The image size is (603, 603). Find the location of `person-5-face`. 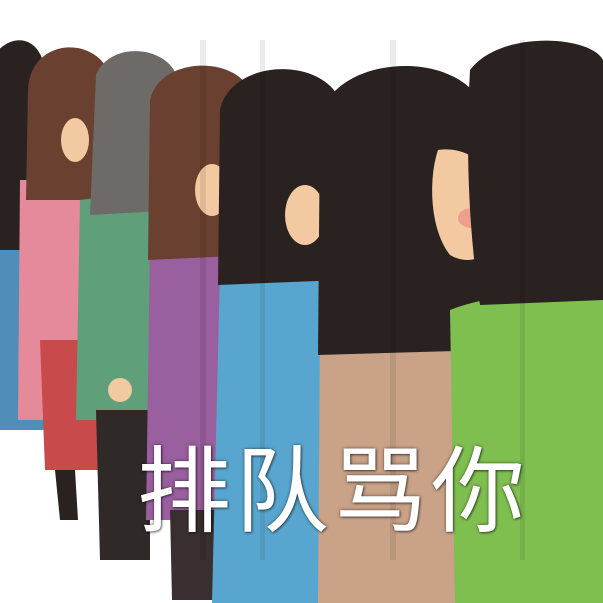

person-5-face is located at coordinates (305, 215).